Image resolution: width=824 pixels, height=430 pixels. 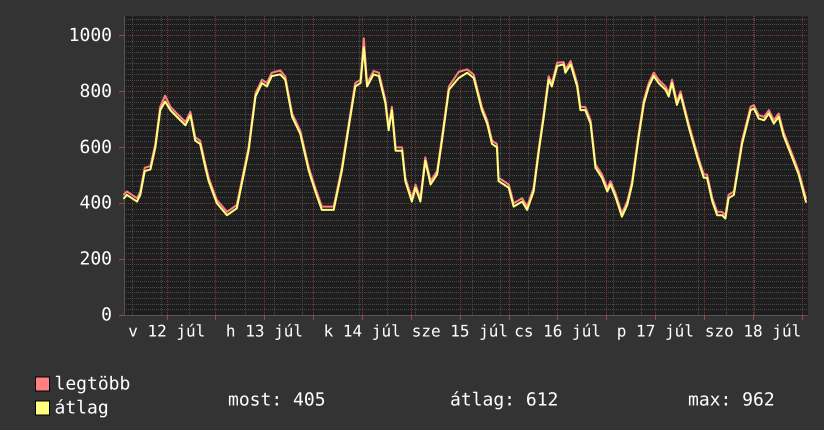 I want to click on x-tick-label: sze 15 júl, so click(x=460, y=331).